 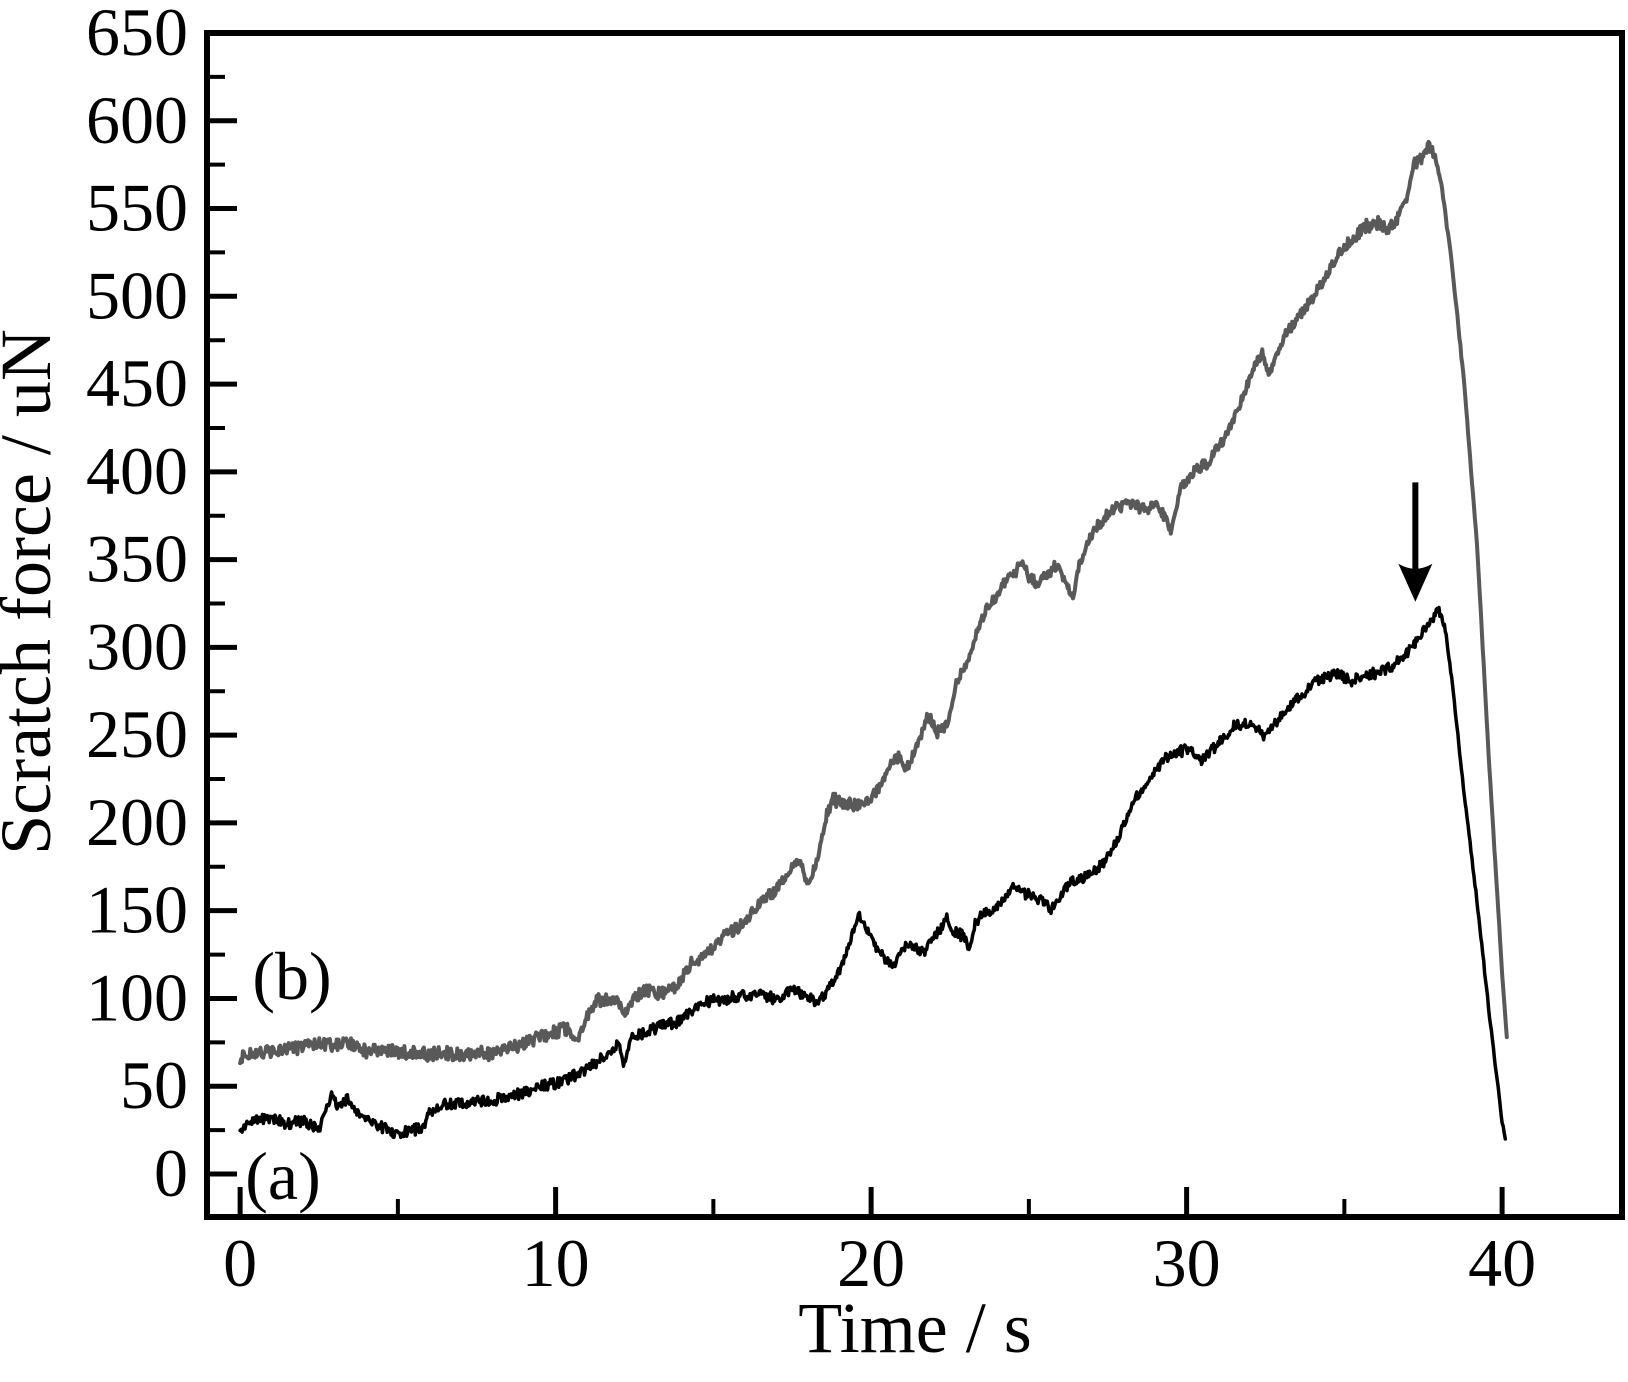 I want to click on x-axis-tick-label: 10, so click(x=556, y=1263).